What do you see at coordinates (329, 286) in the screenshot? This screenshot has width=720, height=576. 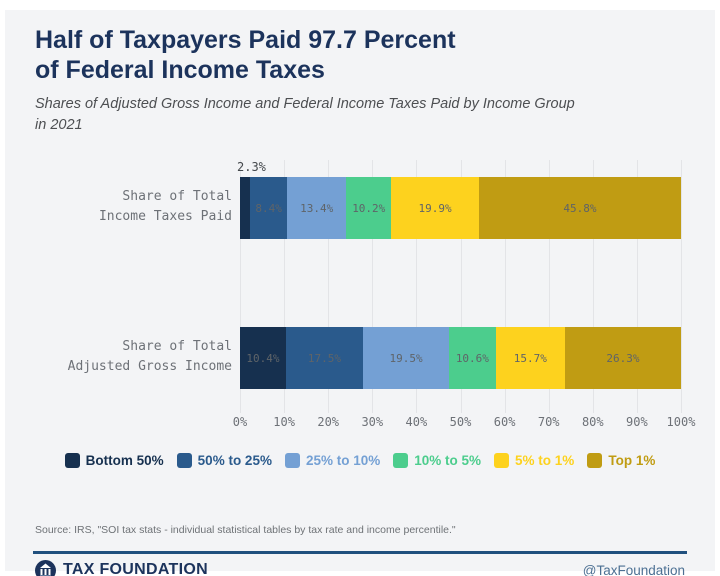 I see `gridline-20%` at bounding box center [329, 286].